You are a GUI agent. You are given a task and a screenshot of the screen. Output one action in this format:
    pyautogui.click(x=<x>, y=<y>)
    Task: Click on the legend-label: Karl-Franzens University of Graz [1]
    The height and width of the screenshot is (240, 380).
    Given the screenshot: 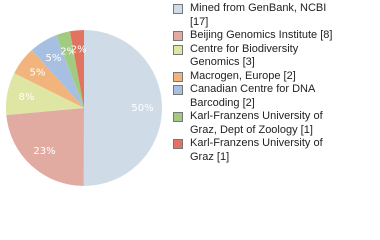 What is the action you would take?
    pyautogui.click(x=256, y=150)
    